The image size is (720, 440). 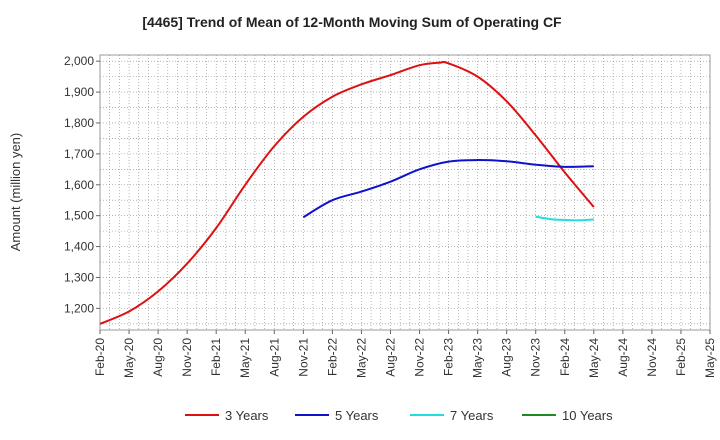 I want to click on legend: 3 Years 5 Years 7 Years 10 Years, so click(x=399, y=415).